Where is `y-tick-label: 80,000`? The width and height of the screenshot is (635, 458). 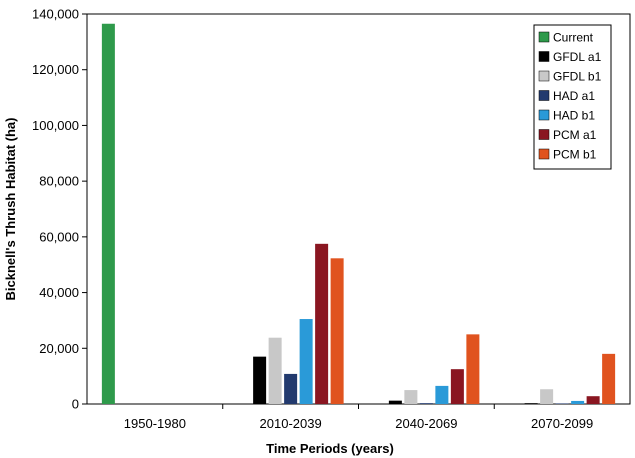 y-tick-label: 80,000 is located at coordinates (59, 181).